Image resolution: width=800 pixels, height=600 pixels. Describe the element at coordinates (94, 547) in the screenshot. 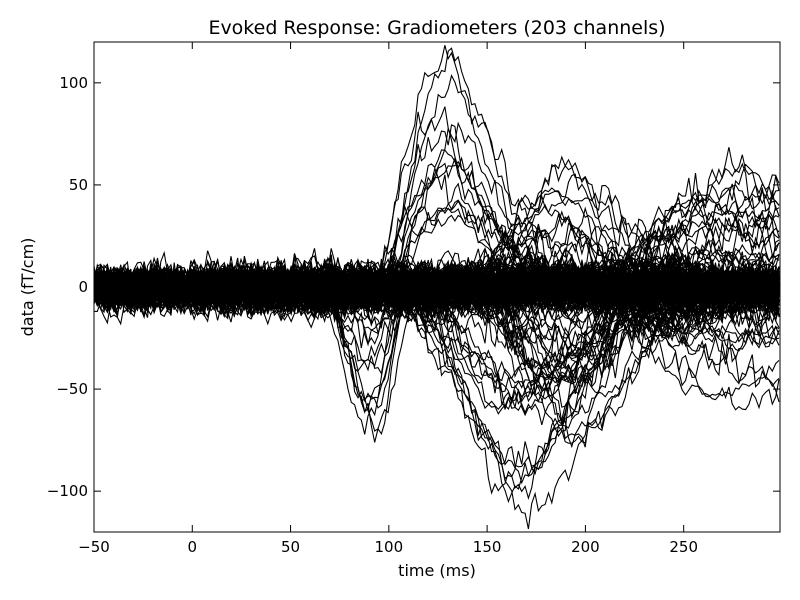

I see `x-tick-label: −50` at that location.